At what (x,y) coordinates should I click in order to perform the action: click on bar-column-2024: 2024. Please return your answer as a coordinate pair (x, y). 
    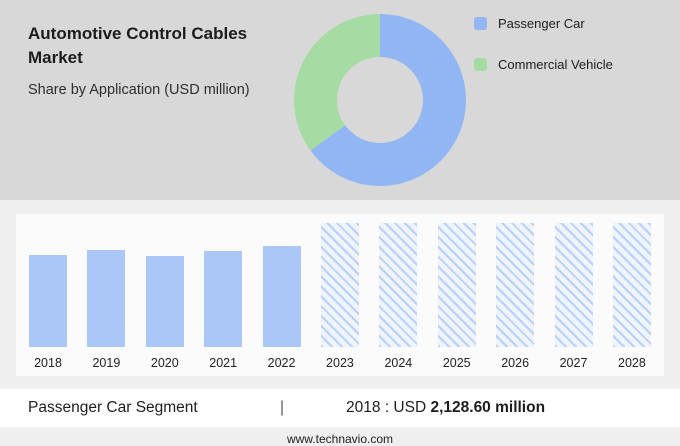
    Looking at the image, I should click on (398, 294).